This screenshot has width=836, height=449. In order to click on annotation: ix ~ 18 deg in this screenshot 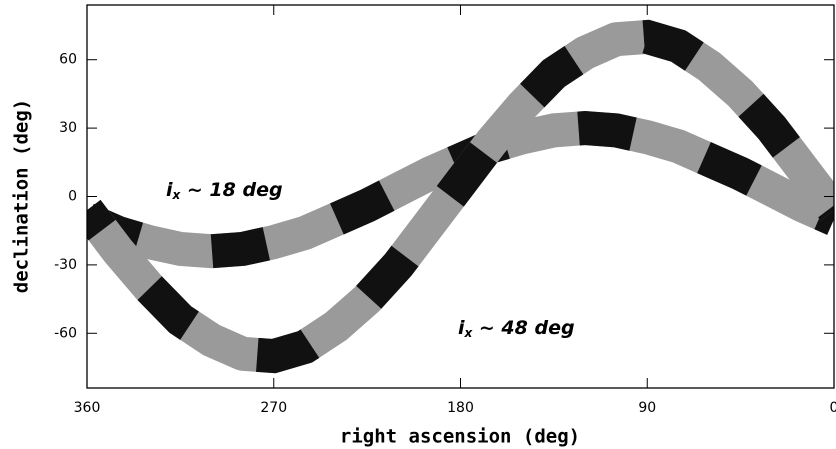, I will do `click(224, 190)`.